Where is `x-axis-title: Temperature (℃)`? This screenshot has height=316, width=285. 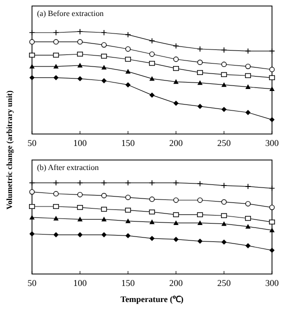
x-axis-title: Temperature (℃) is located at coordinates (152, 299).